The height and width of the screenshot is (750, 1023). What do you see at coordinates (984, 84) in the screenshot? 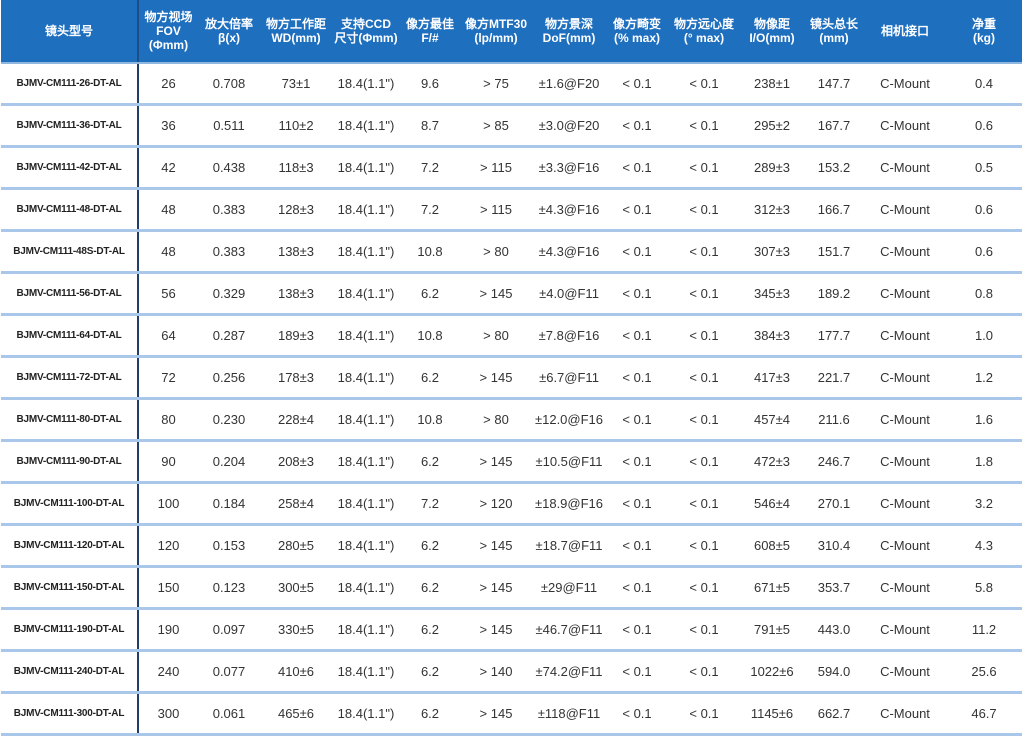
I see `cell-net-weight: 0.4` at bounding box center [984, 84].